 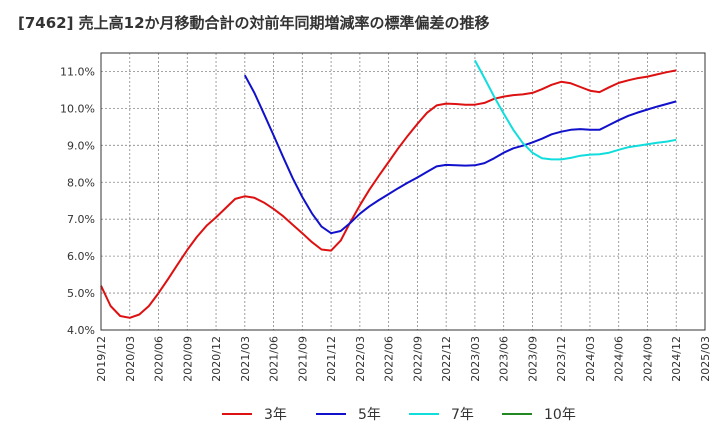 What do you see at coordinates (216, 359) in the screenshot?
I see `x-tick-label: 2020/12` at bounding box center [216, 359].